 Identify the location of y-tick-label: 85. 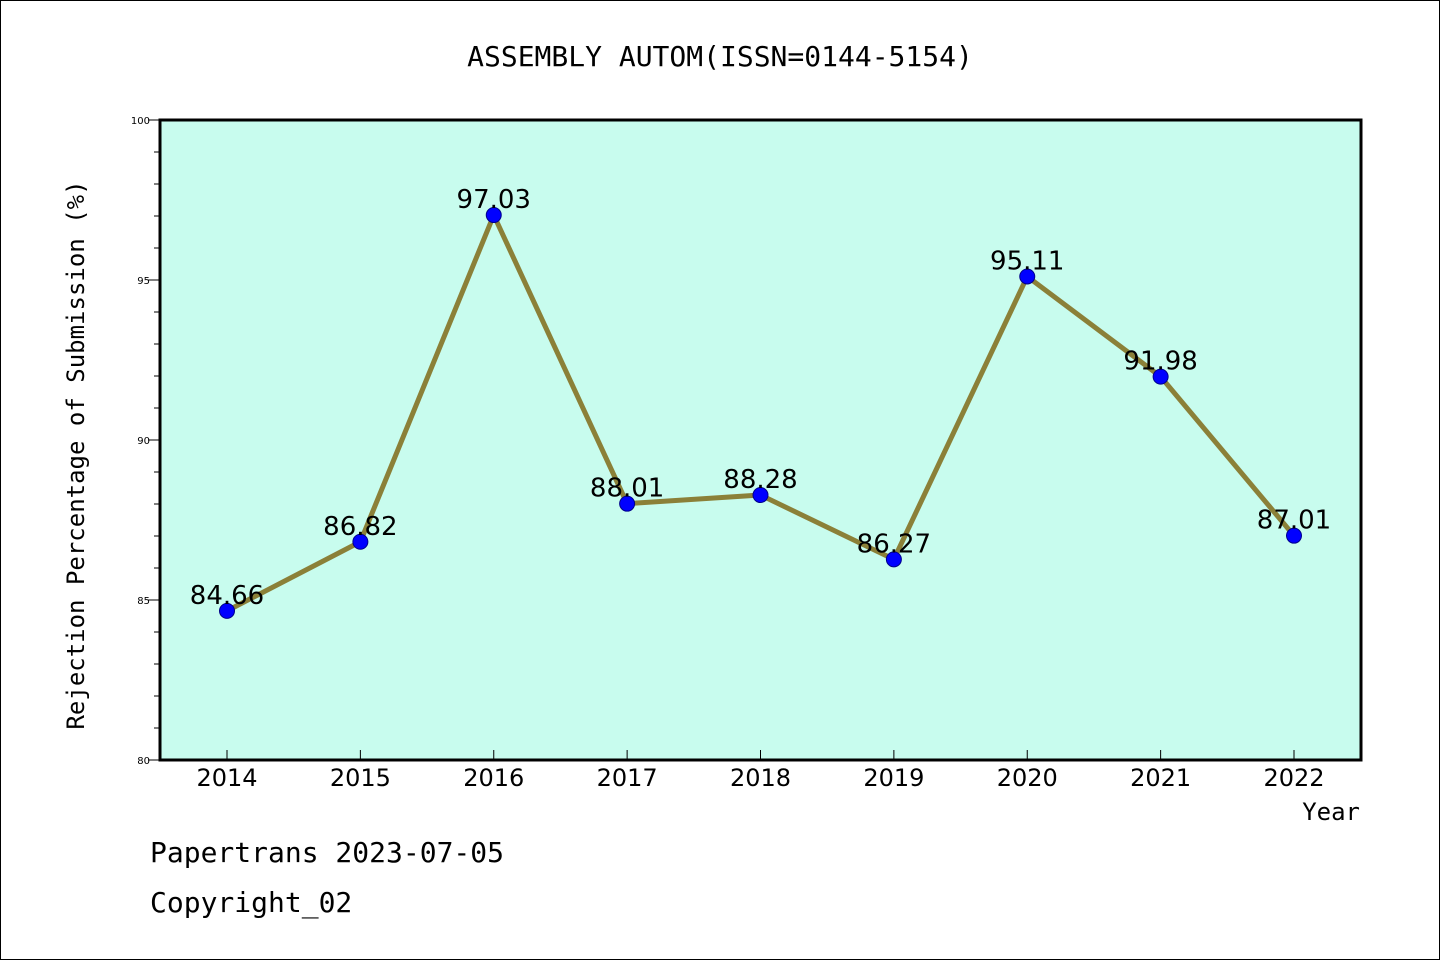
(143, 601).